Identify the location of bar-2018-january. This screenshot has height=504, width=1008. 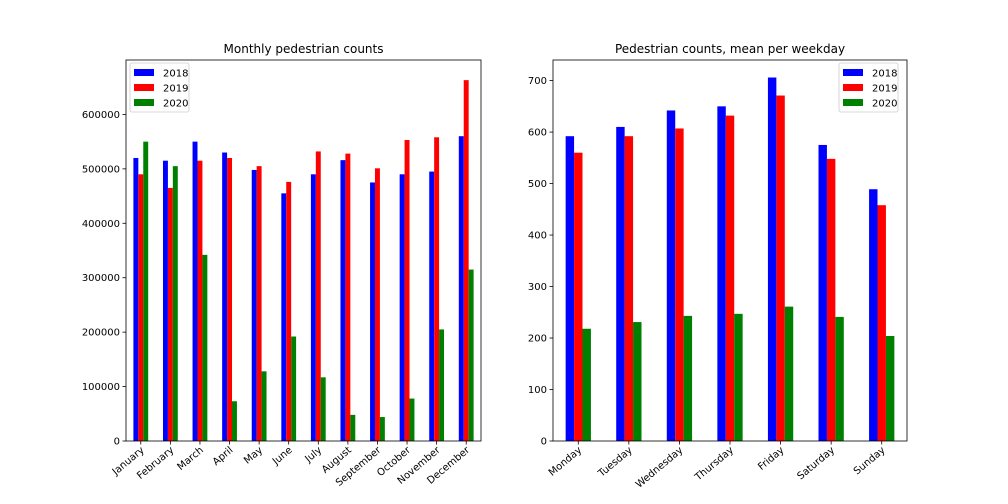
(136, 299).